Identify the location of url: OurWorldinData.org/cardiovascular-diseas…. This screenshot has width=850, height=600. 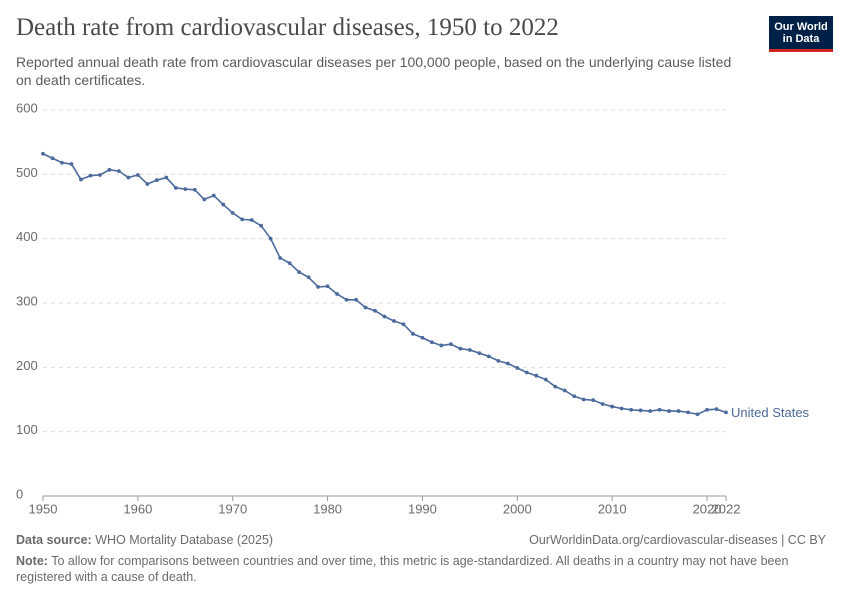
(677, 540).